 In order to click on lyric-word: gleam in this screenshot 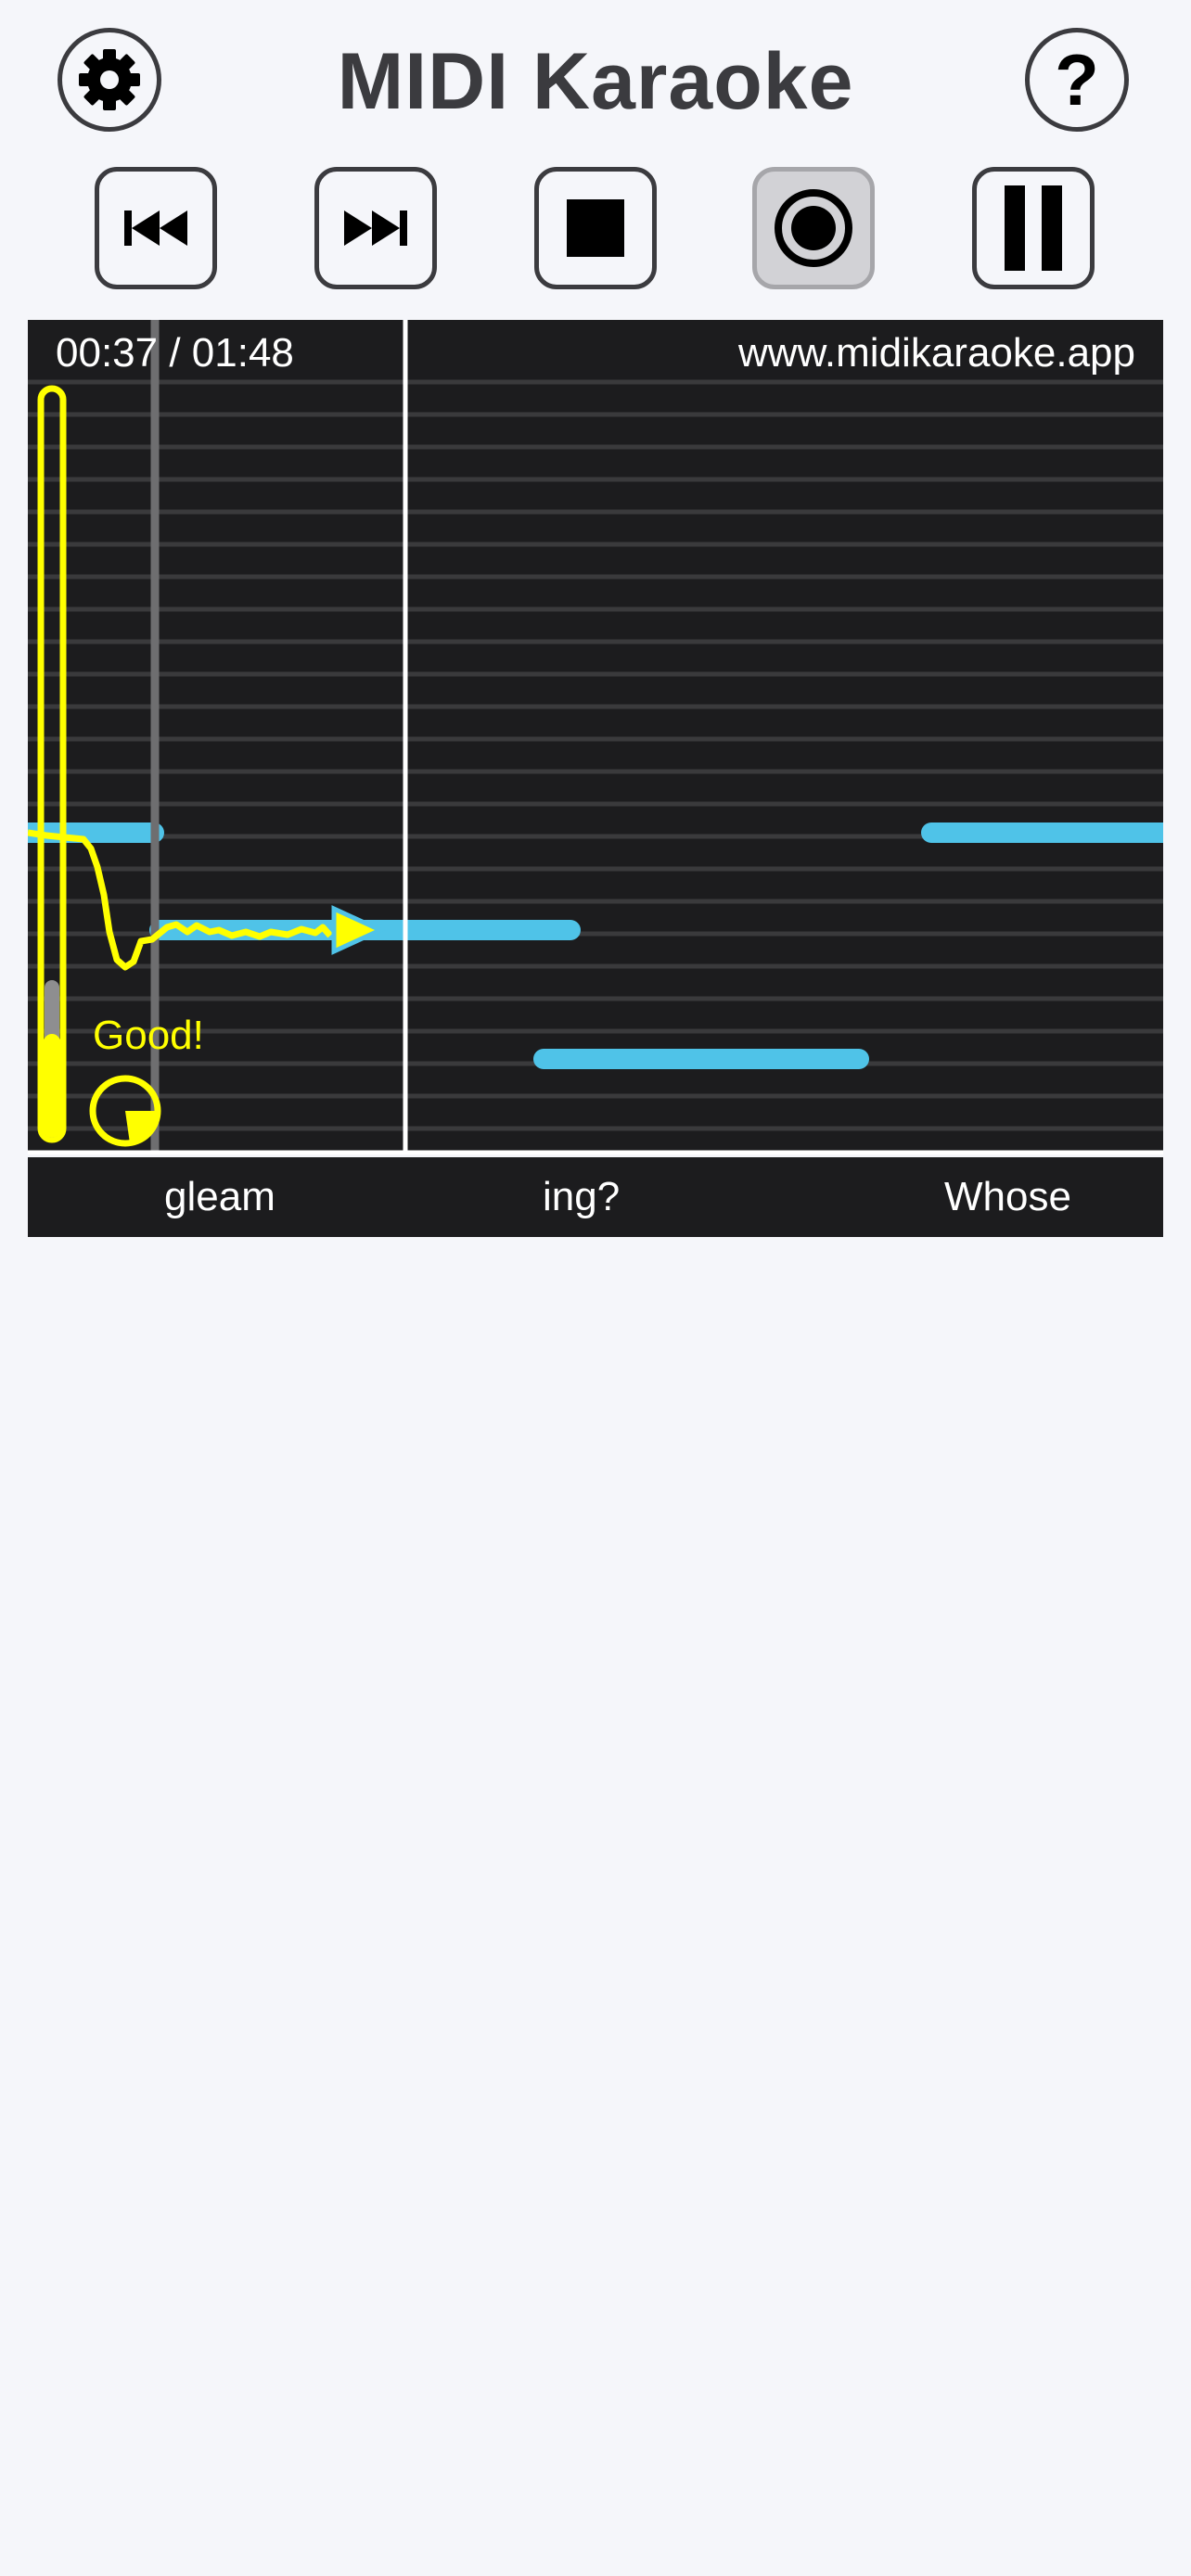, I will do `click(219, 1196)`.